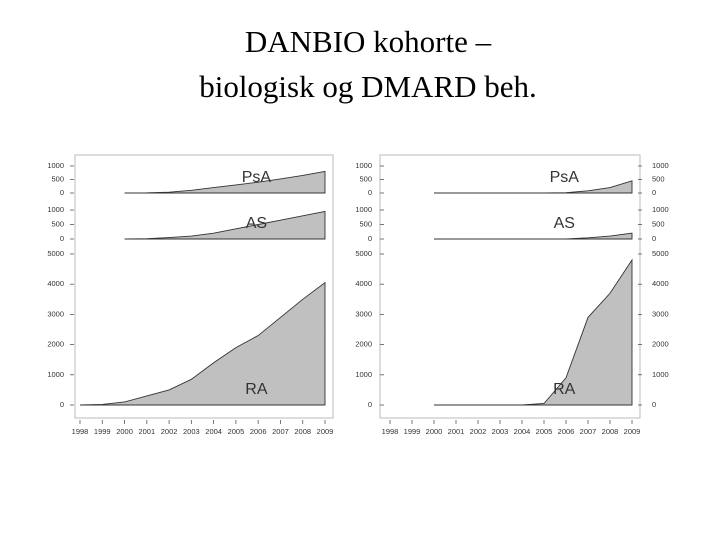 The height and width of the screenshot is (540, 720). Describe the element at coordinates (368, 41) in the screenshot. I see `title-line: DANBIO kohorte –` at that location.